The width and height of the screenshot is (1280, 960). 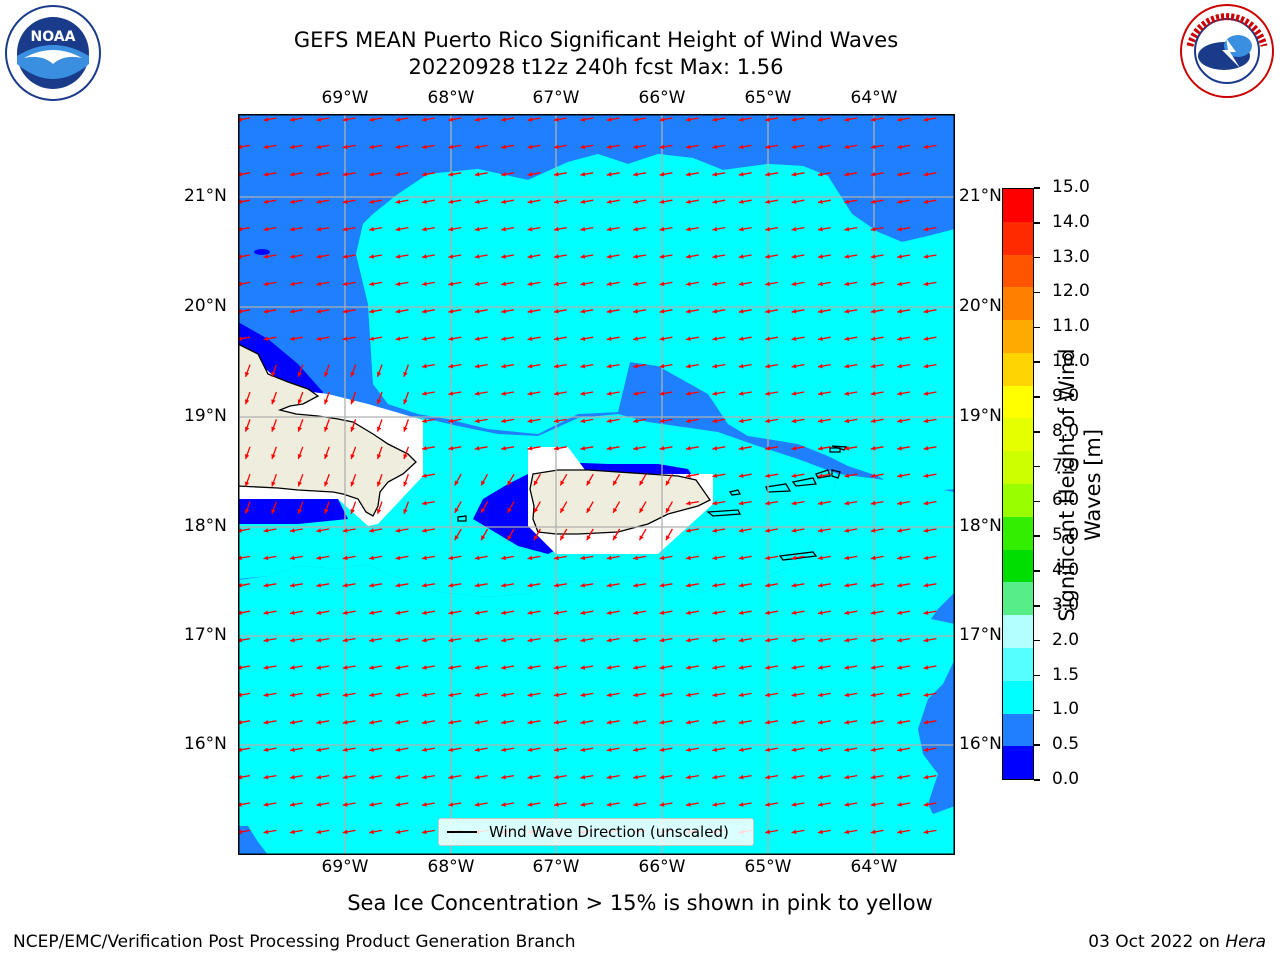 I want to click on lat-label-left-16n: 16°N, so click(x=205, y=744).